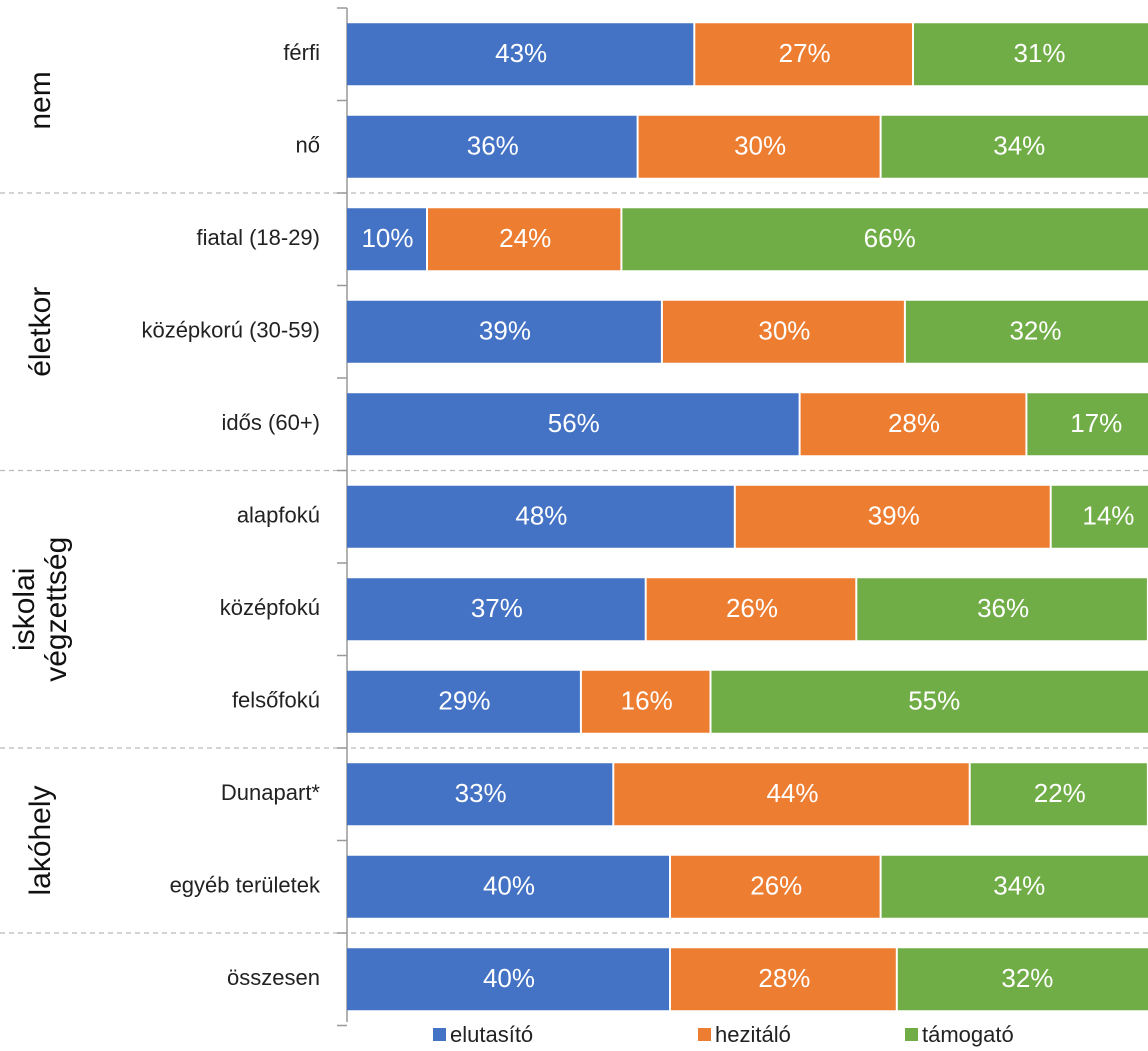  I want to click on value-label: 55%, so click(934, 701).